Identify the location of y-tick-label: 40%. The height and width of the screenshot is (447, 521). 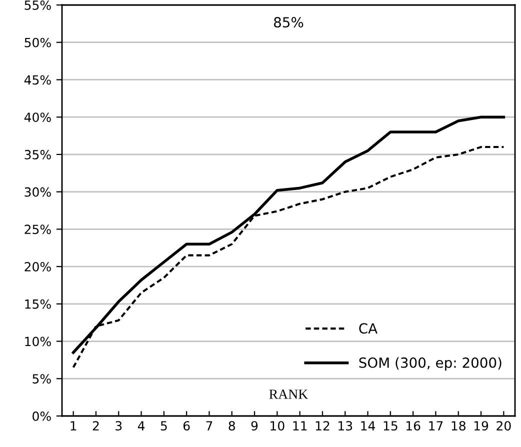
(37, 117).